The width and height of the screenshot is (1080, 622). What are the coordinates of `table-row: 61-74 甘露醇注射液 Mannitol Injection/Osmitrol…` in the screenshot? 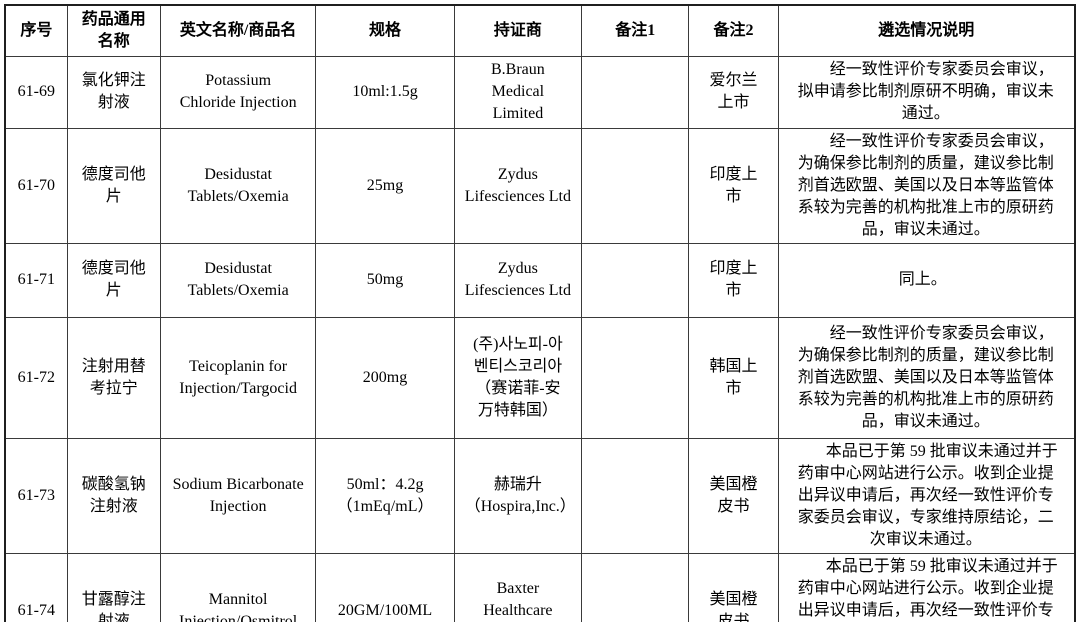 It's located at (540, 587).